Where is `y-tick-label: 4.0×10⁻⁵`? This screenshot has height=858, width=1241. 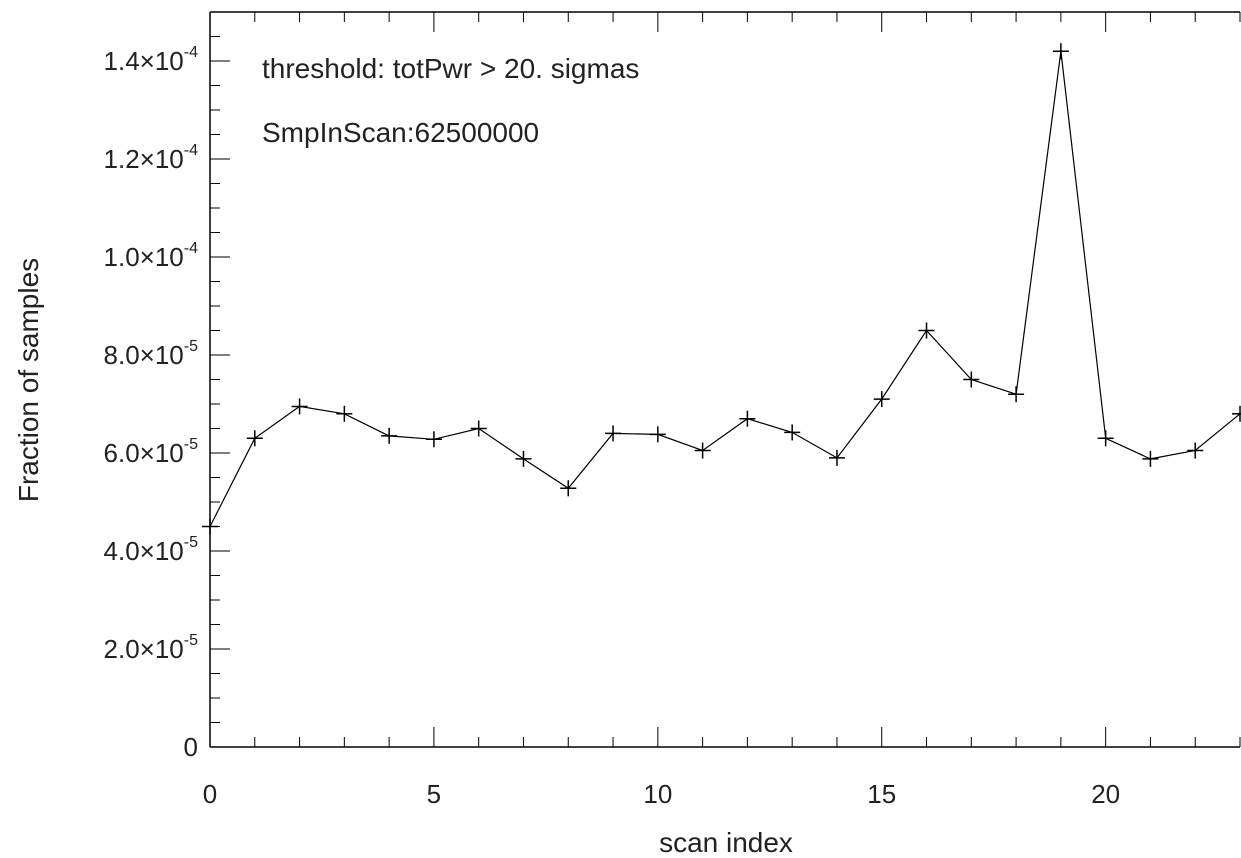
y-tick-label: 4.0×10⁻⁵ is located at coordinates (151, 550).